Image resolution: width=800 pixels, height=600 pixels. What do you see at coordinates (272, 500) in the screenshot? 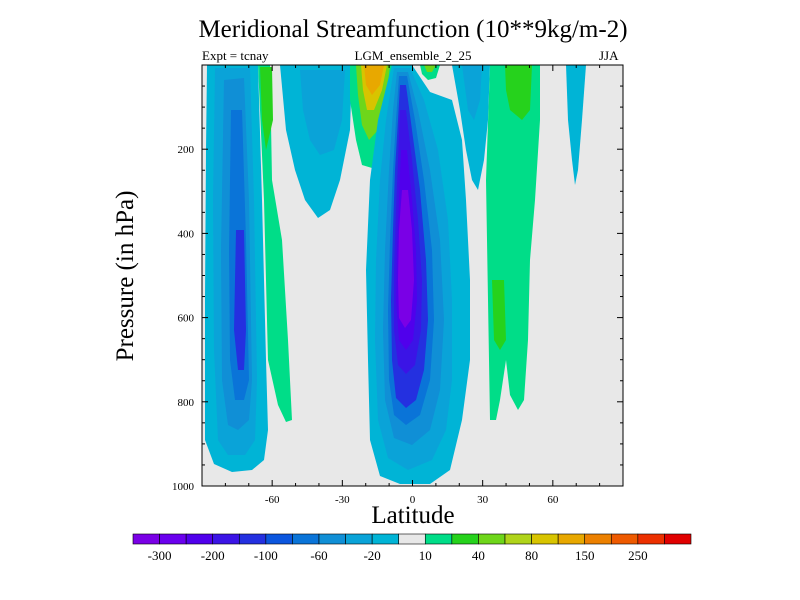
I see `x-tick-label: -60` at bounding box center [272, 500].